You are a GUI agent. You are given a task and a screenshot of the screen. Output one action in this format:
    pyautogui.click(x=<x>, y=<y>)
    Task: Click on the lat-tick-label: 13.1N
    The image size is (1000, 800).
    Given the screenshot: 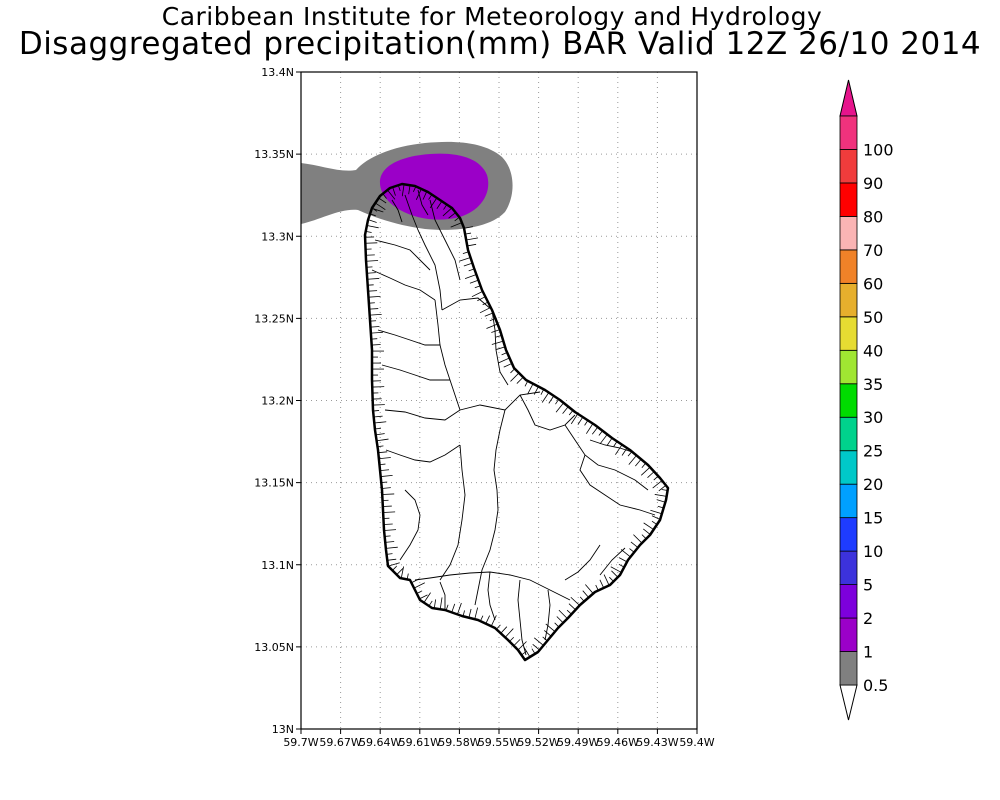 What is the action you would take?
    pyautogui.click(x=277, y=565)
    